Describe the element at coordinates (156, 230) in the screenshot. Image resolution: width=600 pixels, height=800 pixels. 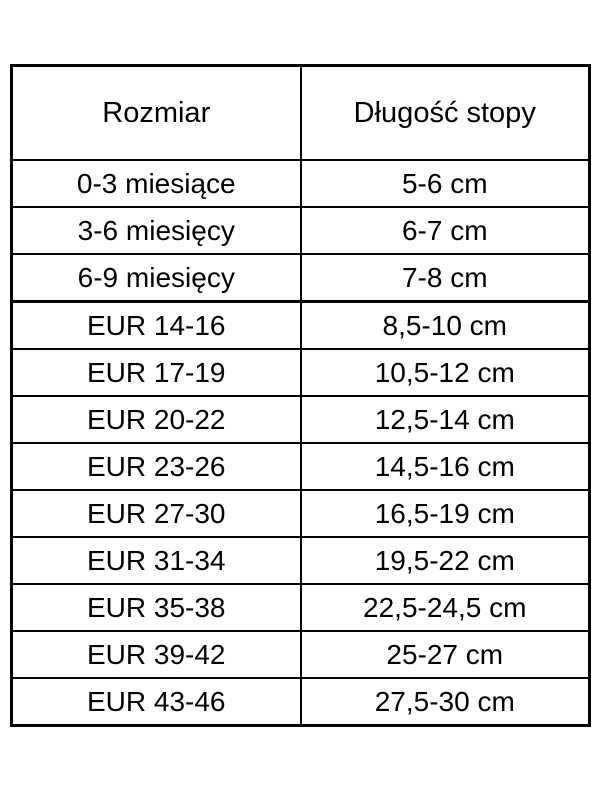
I see `size-cell: 3-6 miesięcy` at that location.